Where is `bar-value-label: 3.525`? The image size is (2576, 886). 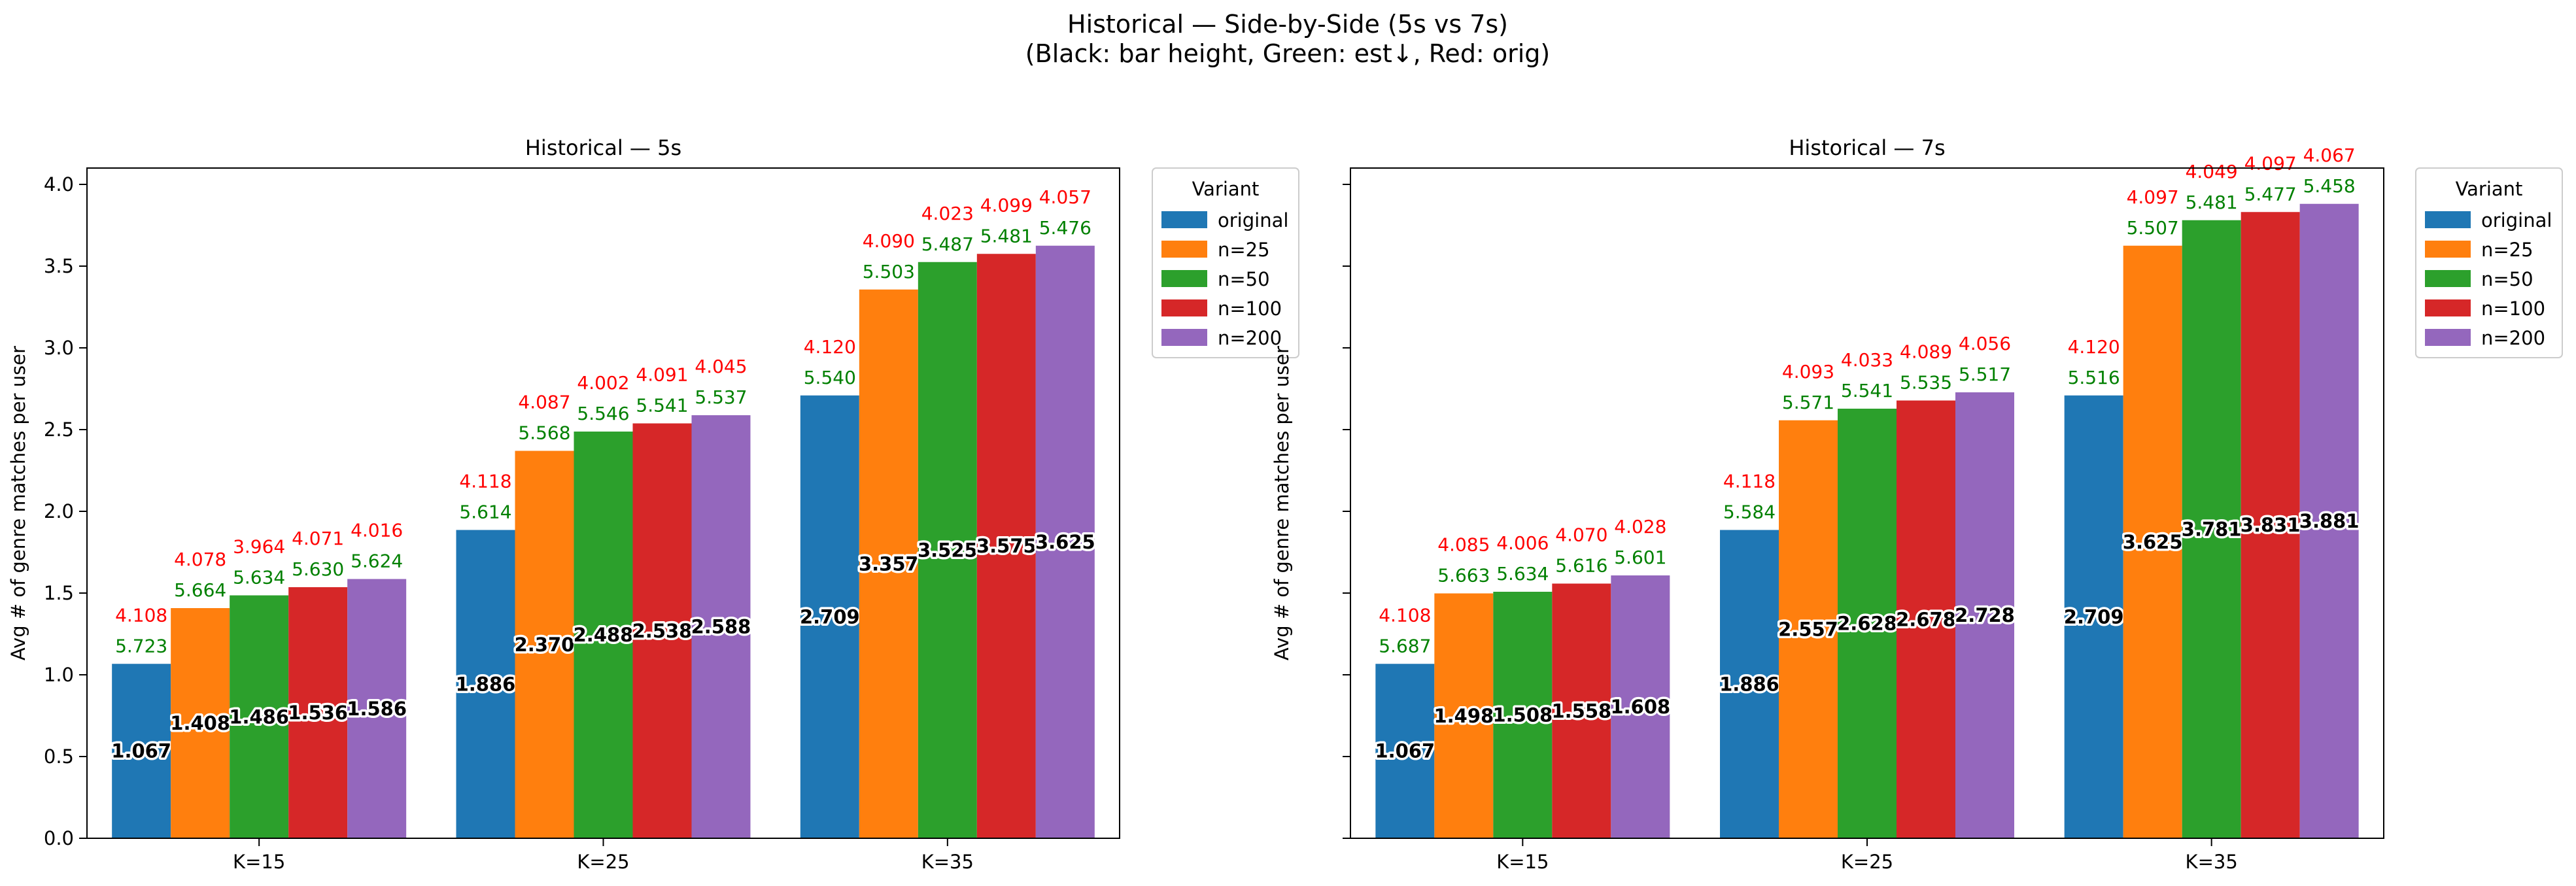
bar-value-label: 3.525 is located at coordinates (948, 550).